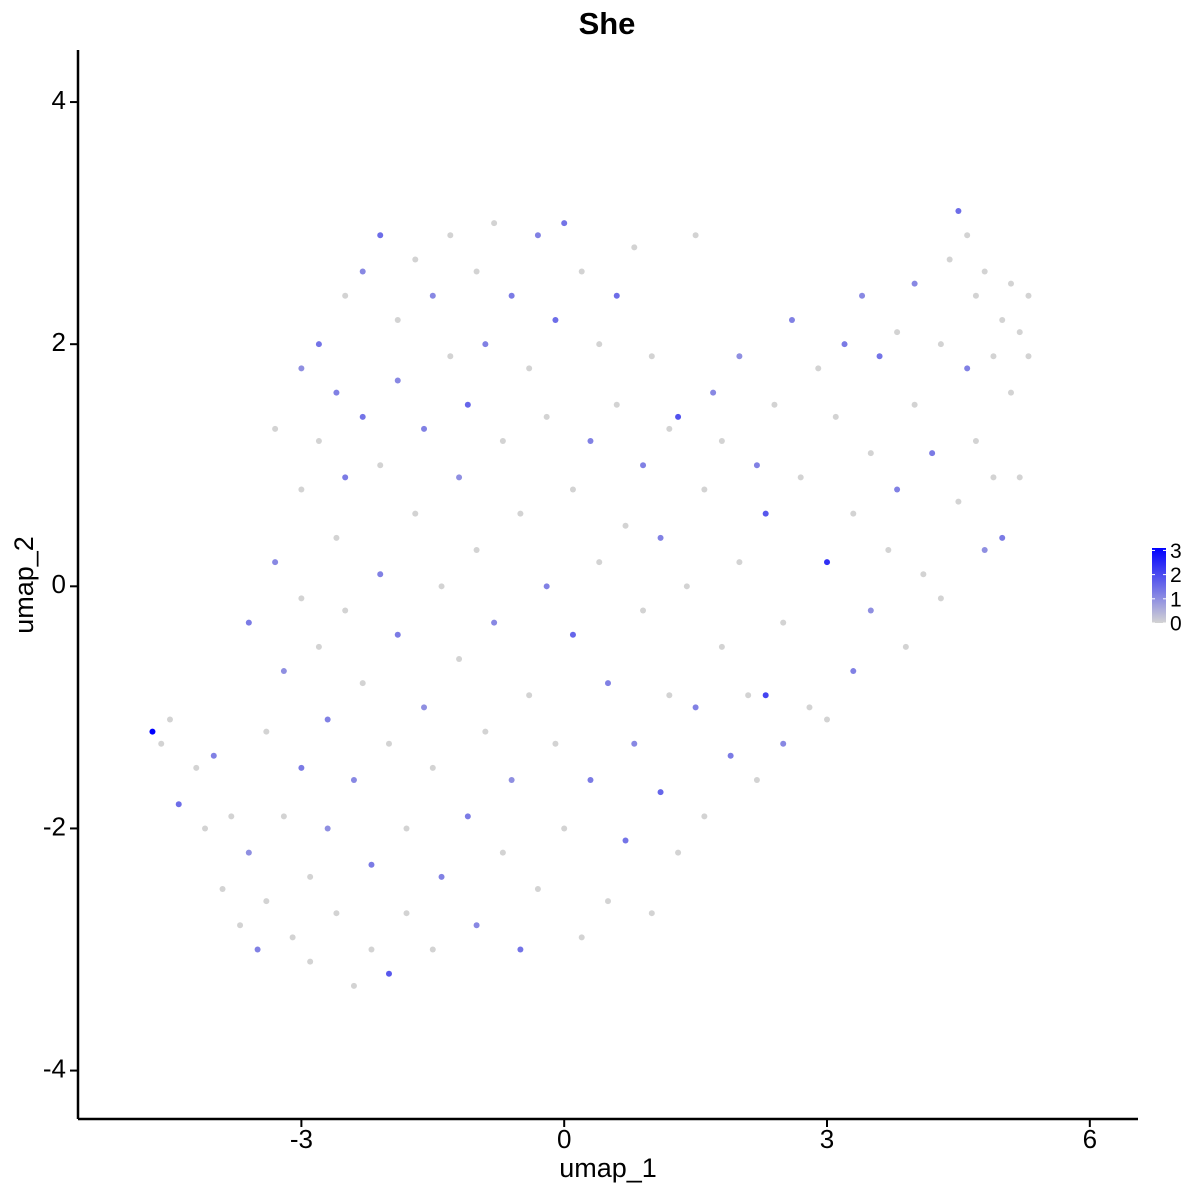  What do you see at coordinates (54, 826) in the screenshot?
I see `y-tick-label: -2` at bounding box center [54, 826].